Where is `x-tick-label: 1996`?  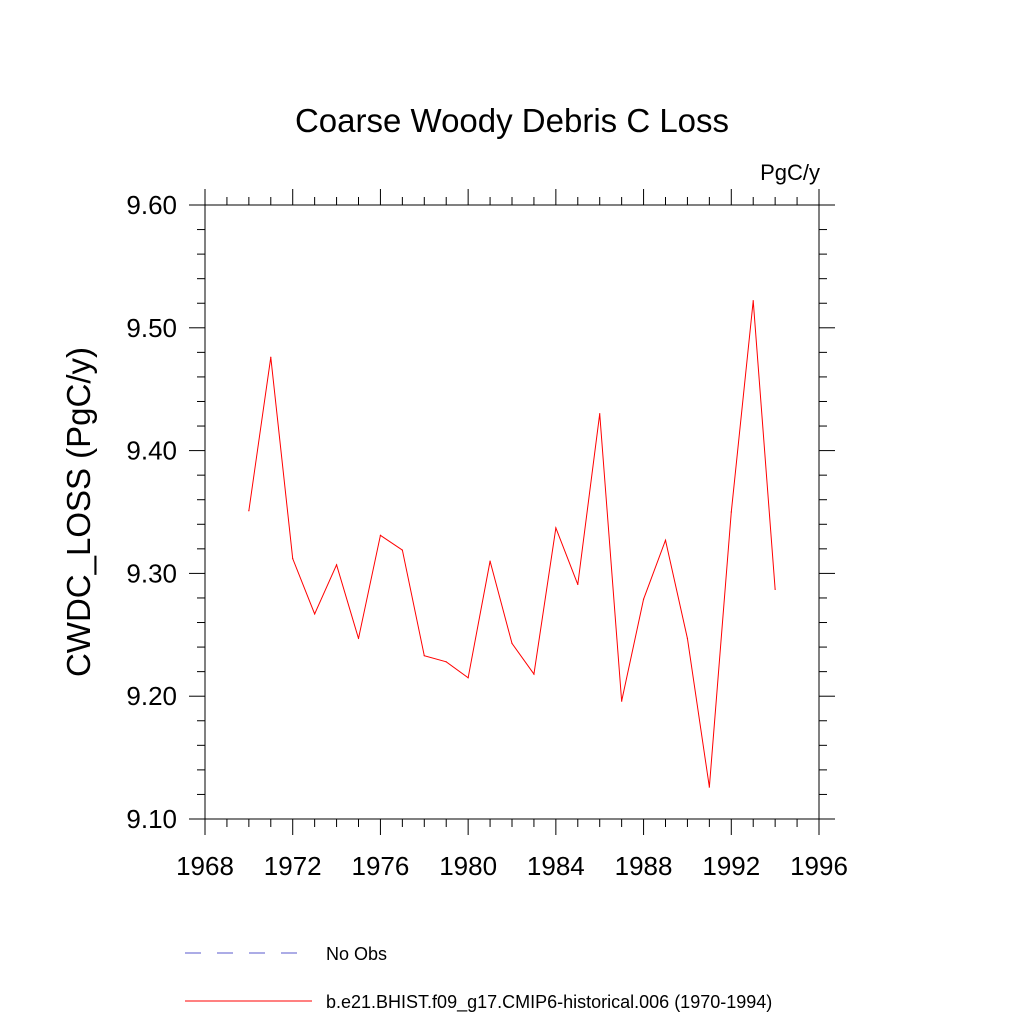
x-tick-label: 1996 is located at coordinates (819, 866).